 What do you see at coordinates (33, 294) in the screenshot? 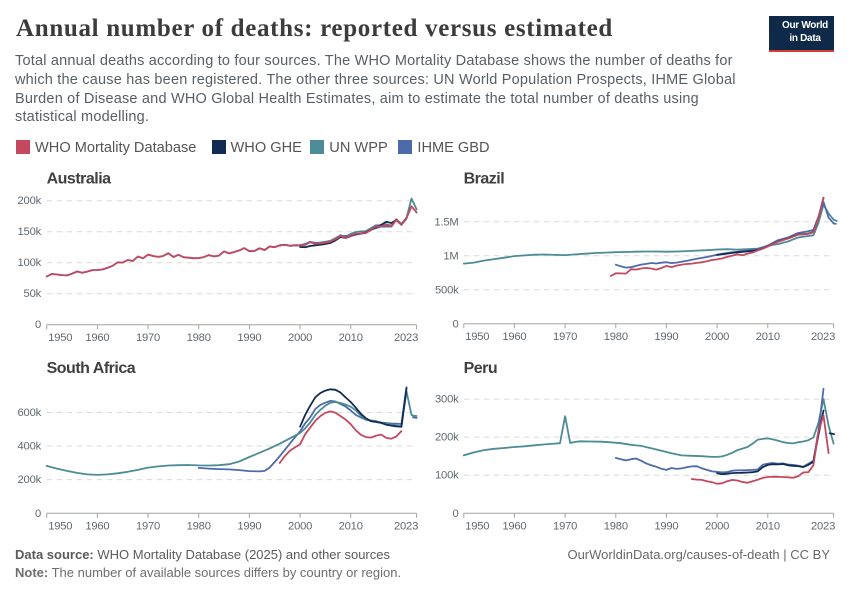
I see `svg-text: 50k` at bounding box center [33, 294].